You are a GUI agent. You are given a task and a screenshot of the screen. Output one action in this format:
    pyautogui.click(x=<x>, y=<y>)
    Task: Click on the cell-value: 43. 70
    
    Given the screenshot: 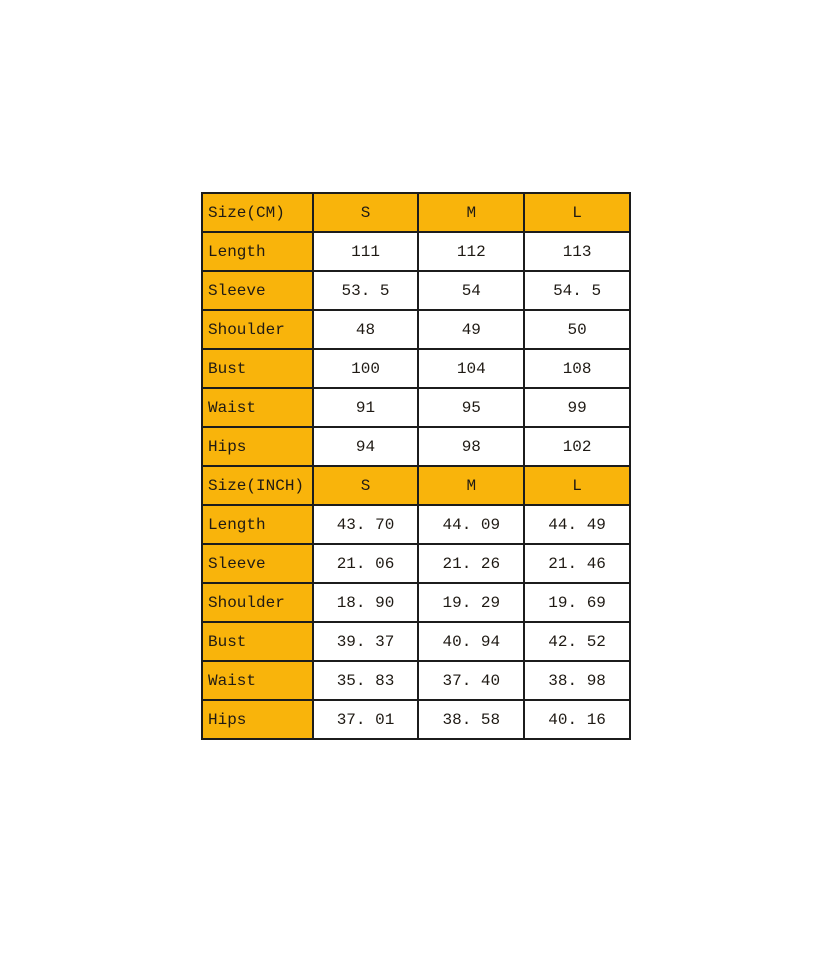 What is the action you would take?
    pyautogui.click(x=365, y=524)
    